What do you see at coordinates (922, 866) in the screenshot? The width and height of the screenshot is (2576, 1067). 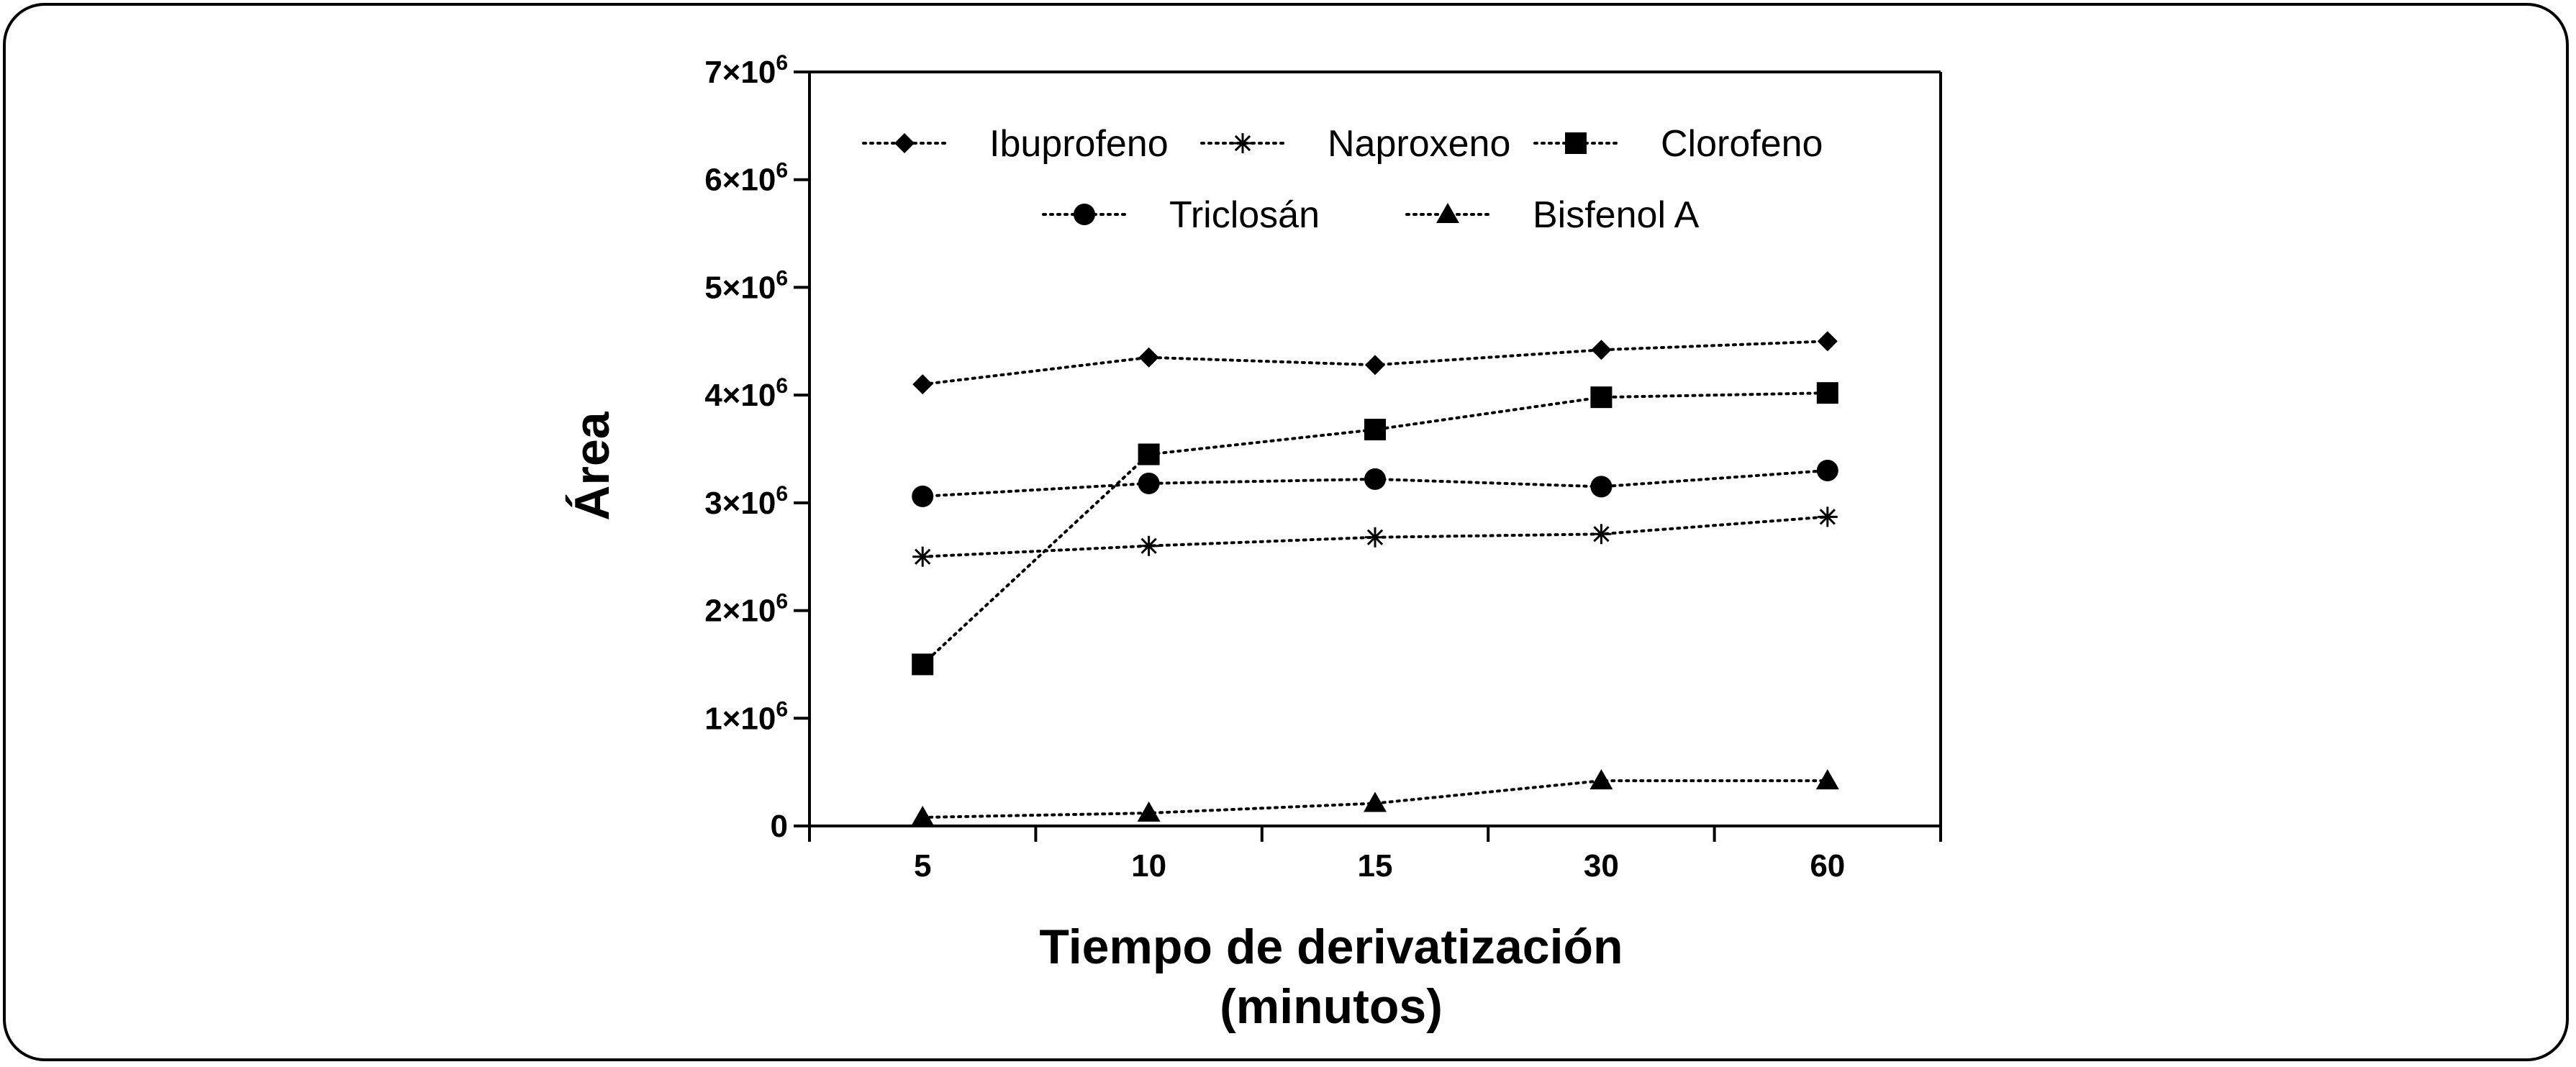 I see `x-tick-label: 5` at bounding box center [922, 866].